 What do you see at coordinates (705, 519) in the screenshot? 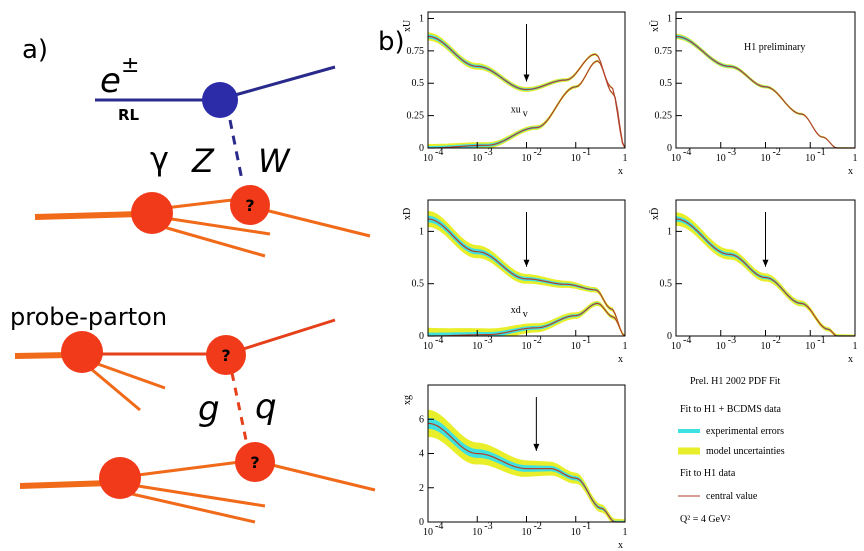
I see `legend-scale: Q² = 4 GeV²` at bounding box center [705, 519].